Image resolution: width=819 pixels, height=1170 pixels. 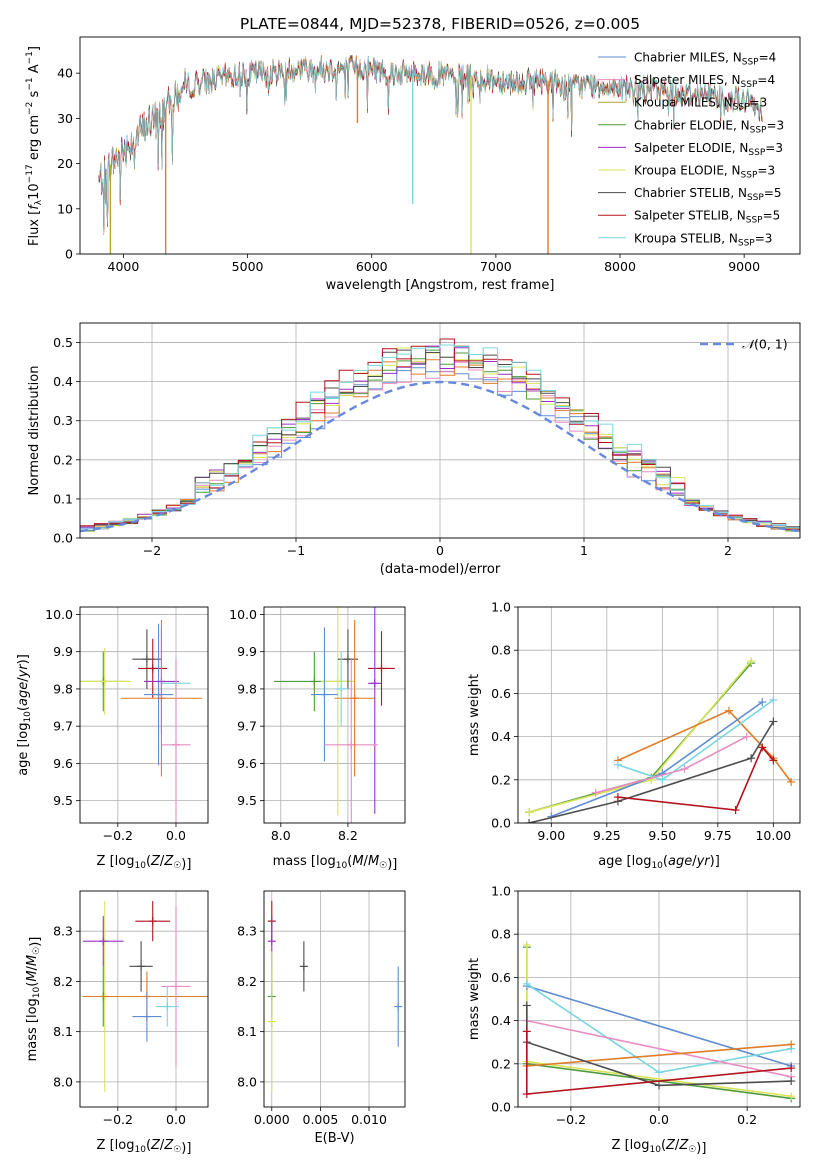 I want to click on y-tick-label: 9.5, so click(x=63, y=800).